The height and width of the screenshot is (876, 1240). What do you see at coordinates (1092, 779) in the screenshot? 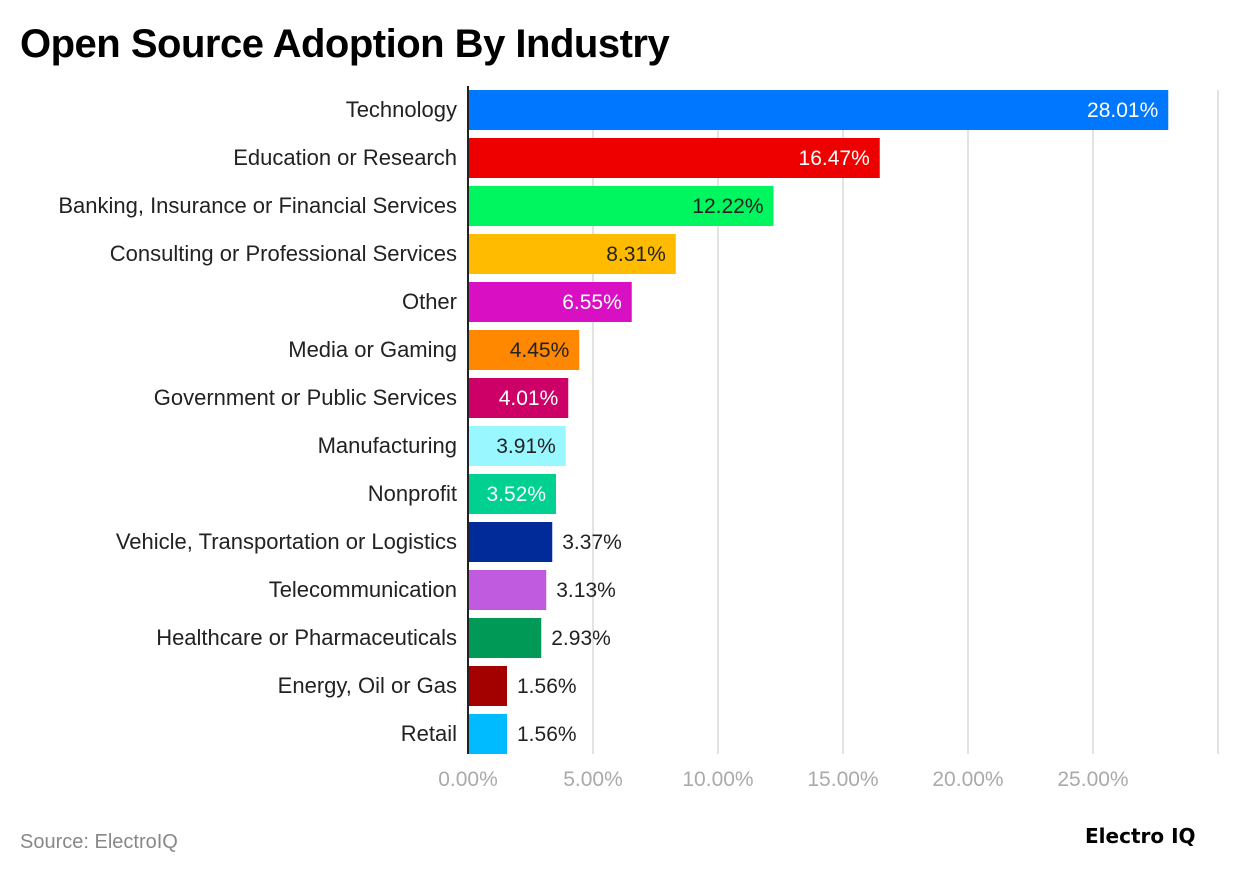
I see `x-tick-label: 25.00%` at bounding box center [1092, 779].